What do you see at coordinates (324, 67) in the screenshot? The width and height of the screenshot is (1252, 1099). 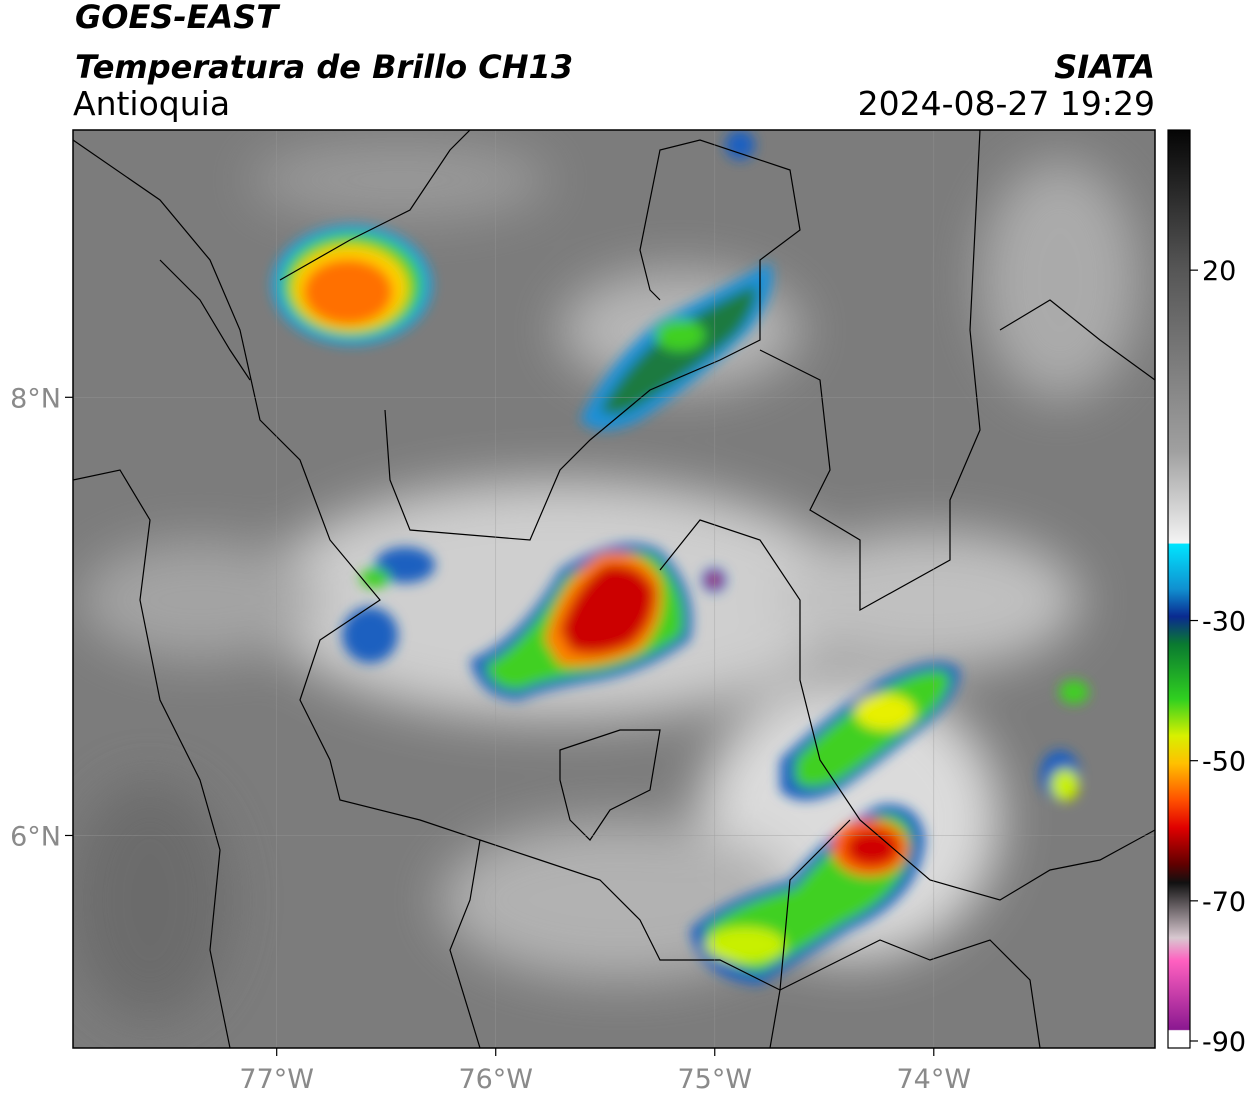 I see `subtitle: Temperatura de Brillo CH13` at bounding box center [324, 67].